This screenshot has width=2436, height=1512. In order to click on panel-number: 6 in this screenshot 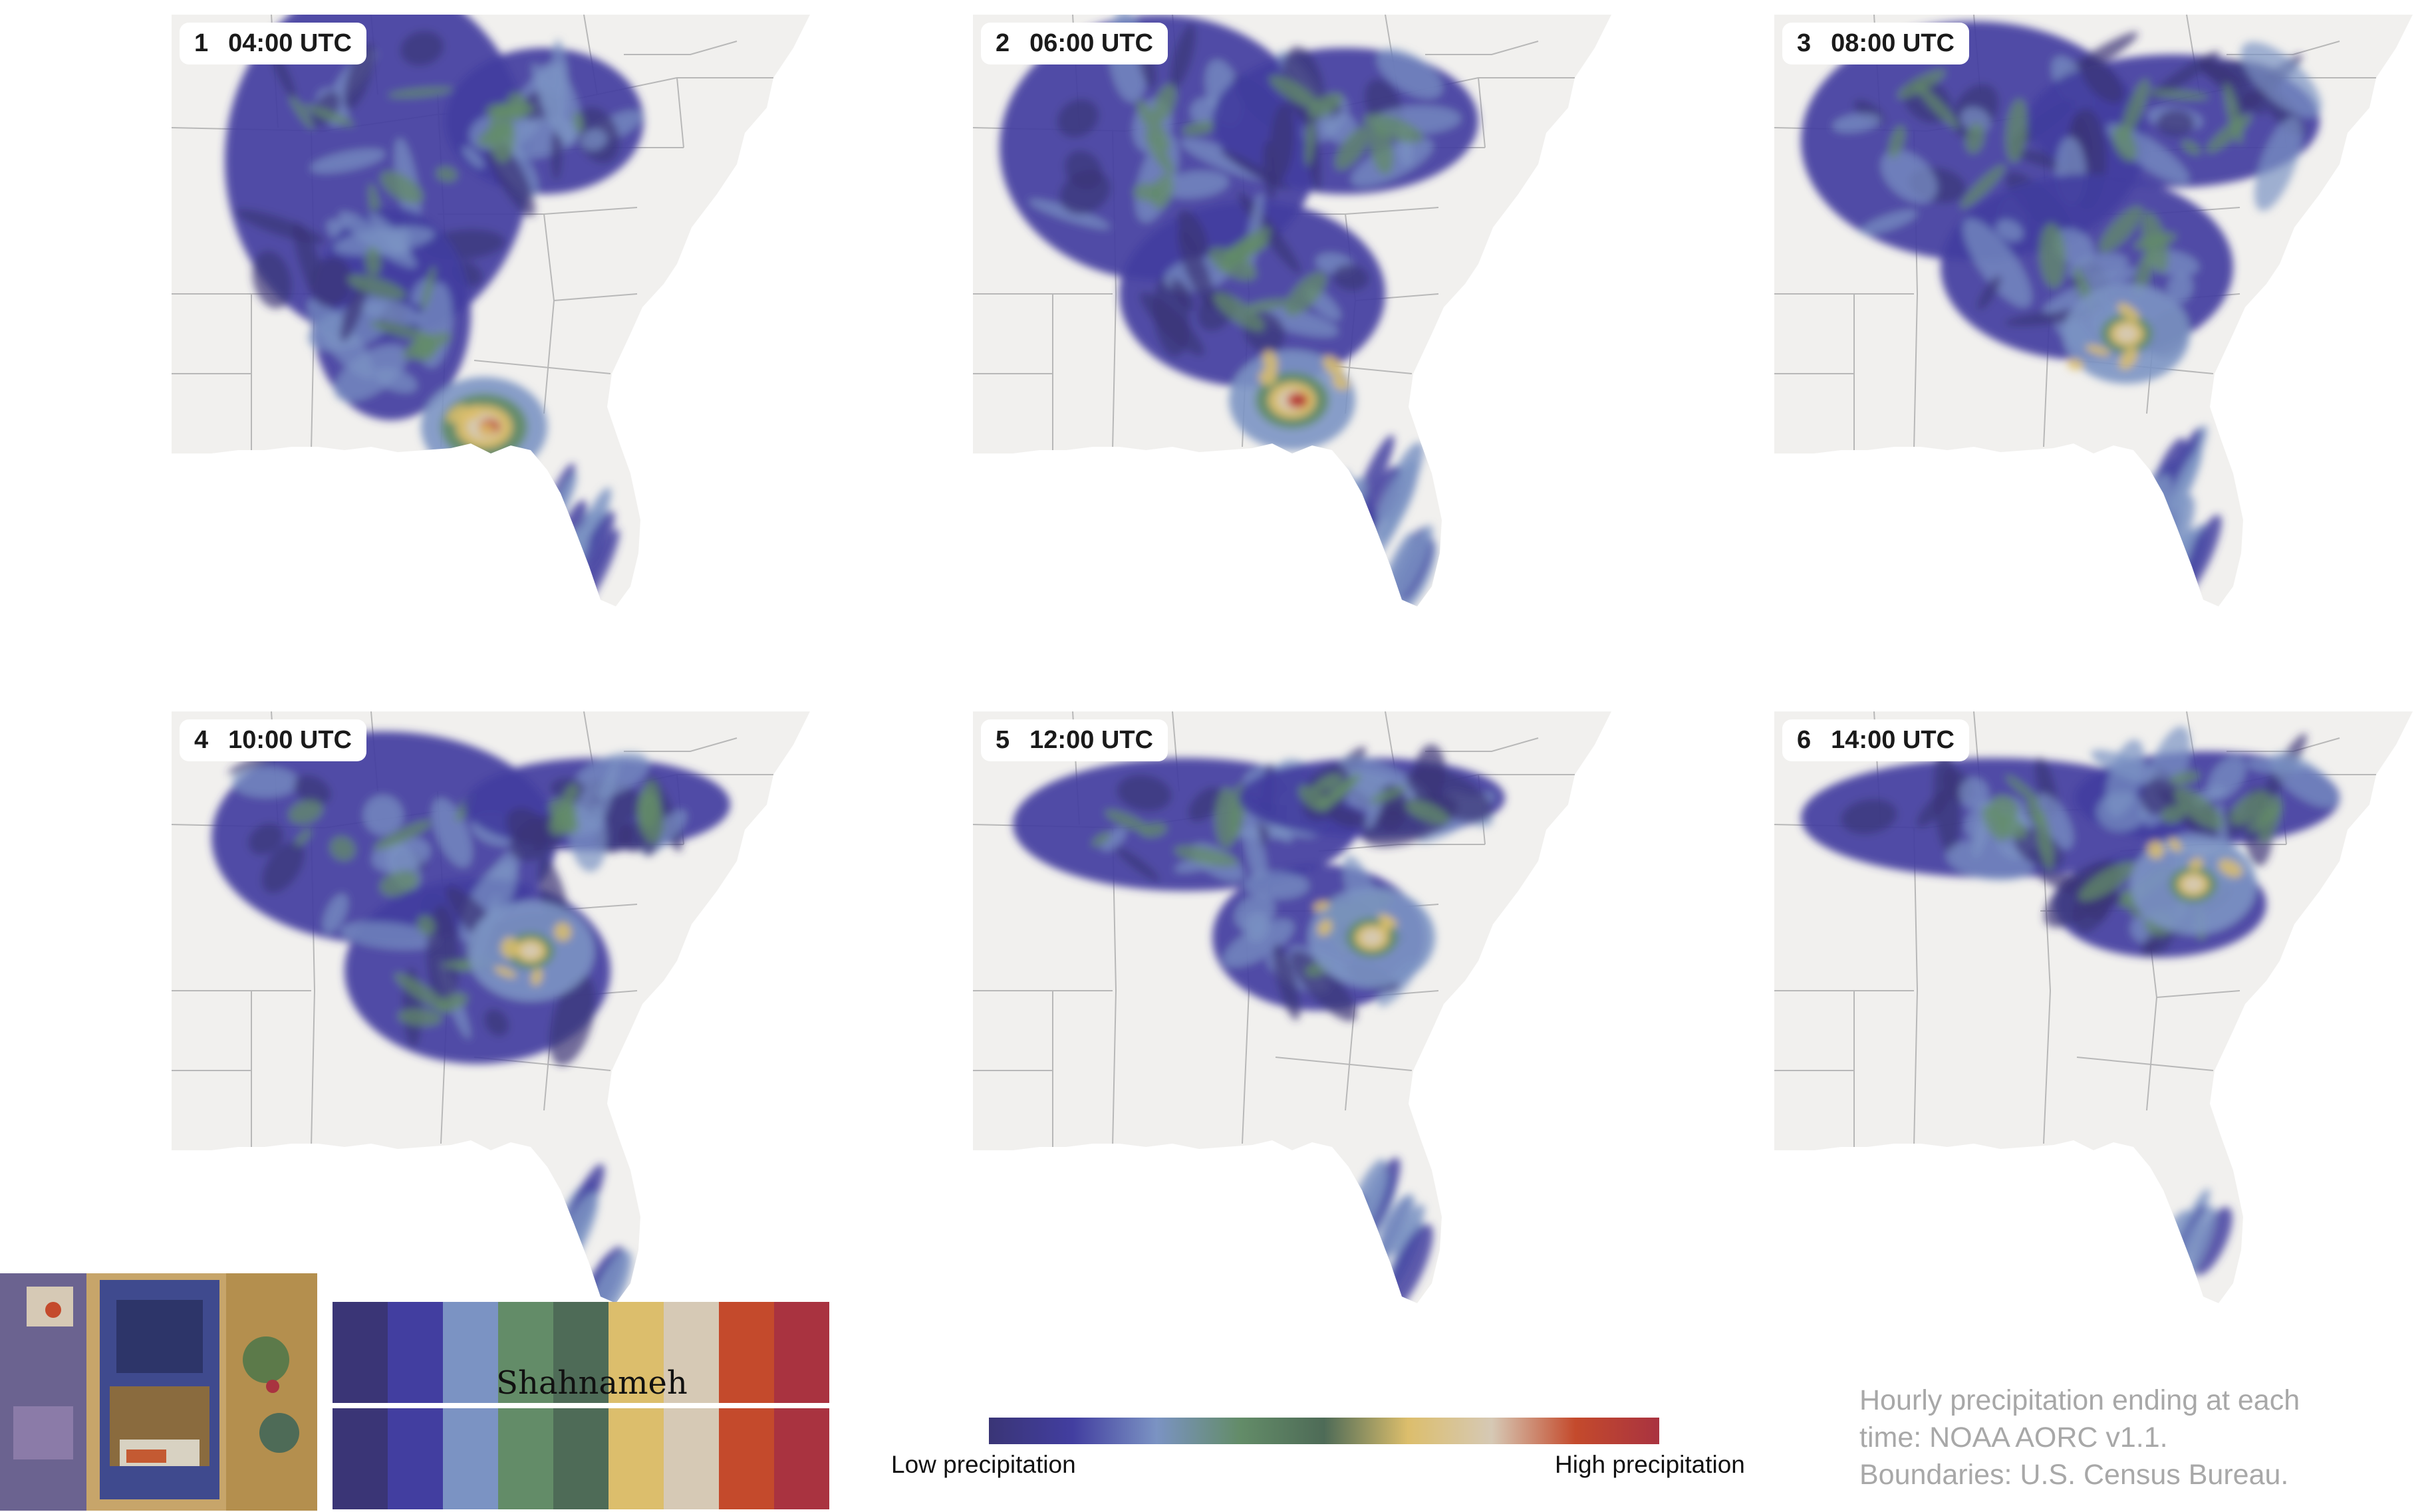, I will do `click(1804, 740)`.